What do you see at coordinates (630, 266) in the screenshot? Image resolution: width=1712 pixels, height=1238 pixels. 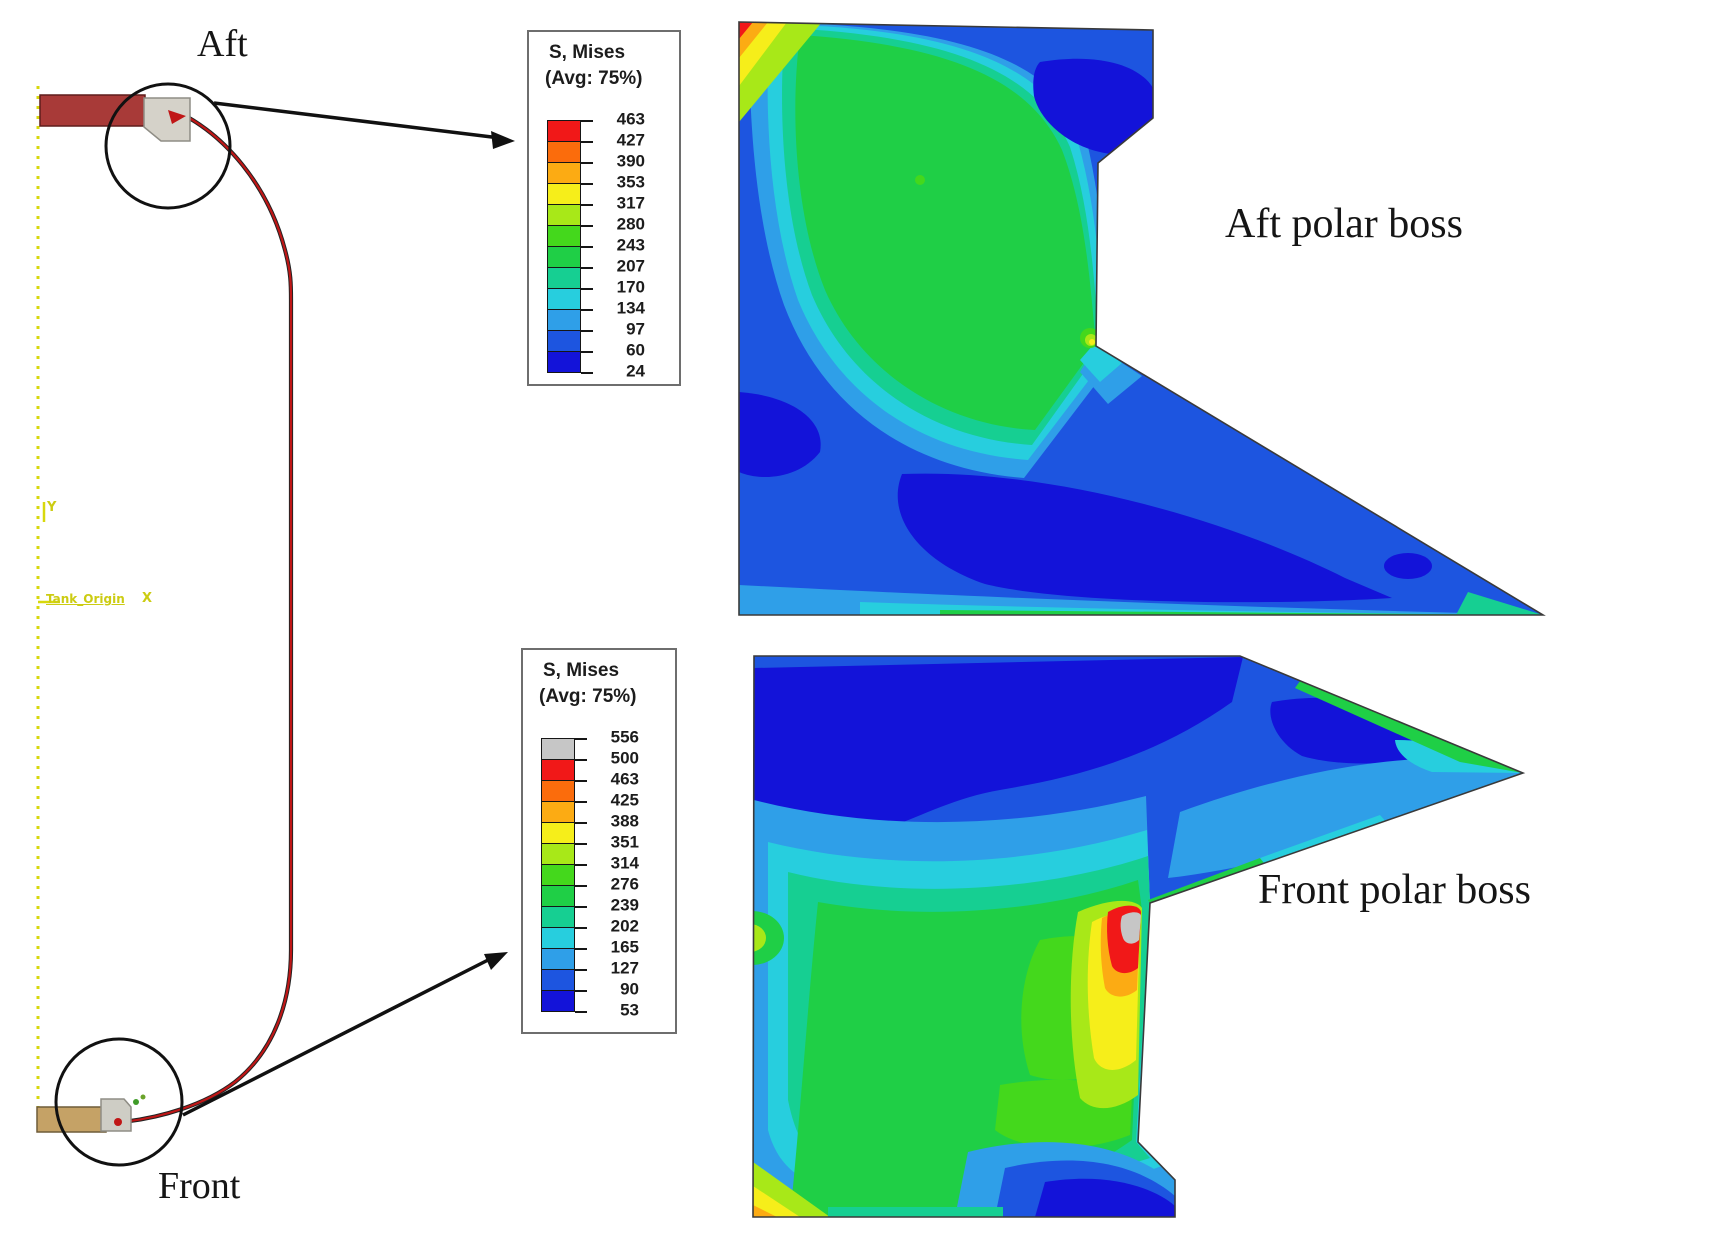 I see `legend-tick-value: 207` at bounding box center [630, 266].